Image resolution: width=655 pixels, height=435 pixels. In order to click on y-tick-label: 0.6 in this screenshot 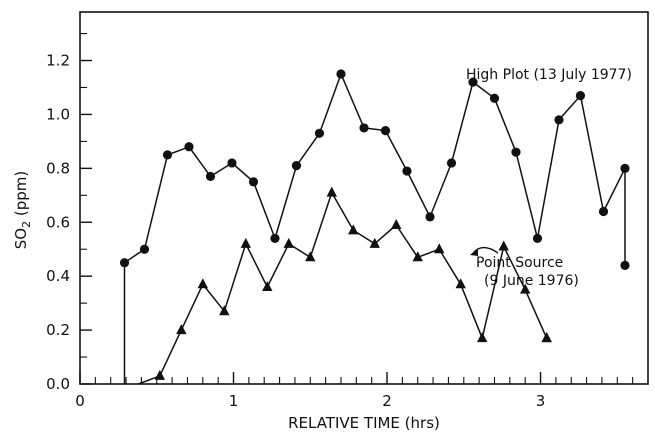, I will do `click(58, 222)`.